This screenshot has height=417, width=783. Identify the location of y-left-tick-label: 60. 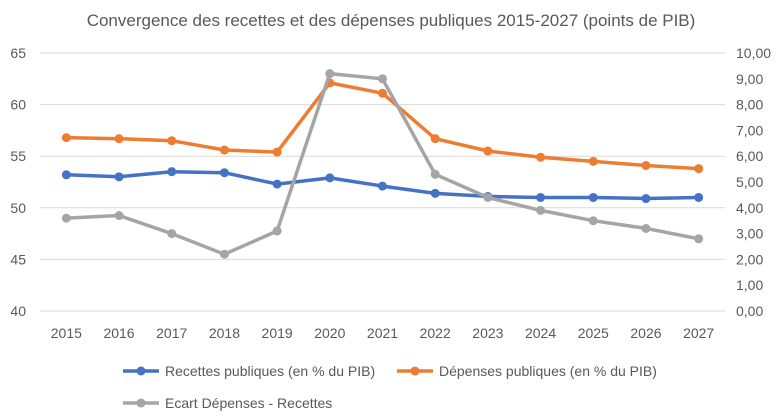
(18, 105).